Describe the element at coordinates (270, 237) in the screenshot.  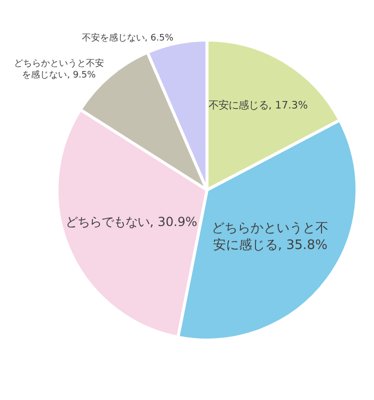
I see `slice-label: どちらかというと不安に感じる, 35.8%` at that location.